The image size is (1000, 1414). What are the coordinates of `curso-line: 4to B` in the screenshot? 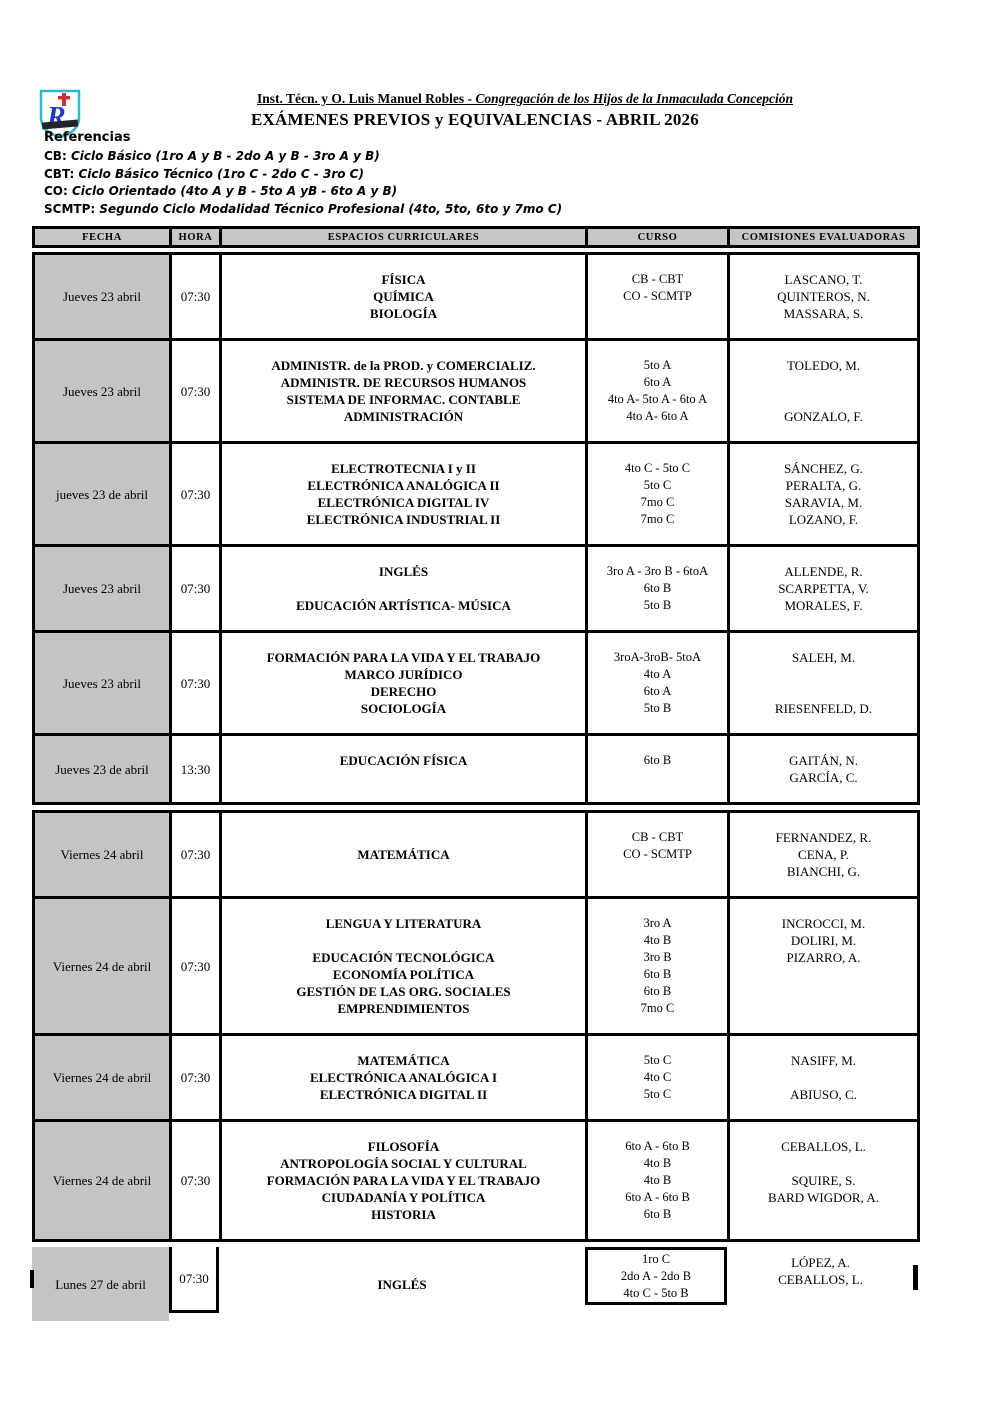 It's located at (657, 1163).